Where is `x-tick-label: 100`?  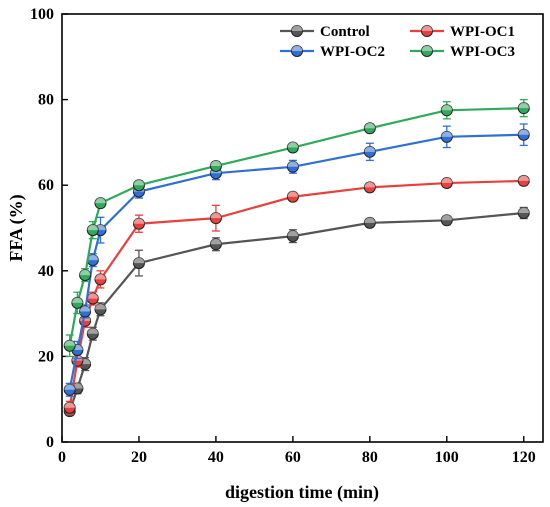 x-tick-label: 100 is located at coordinates (447, 457).